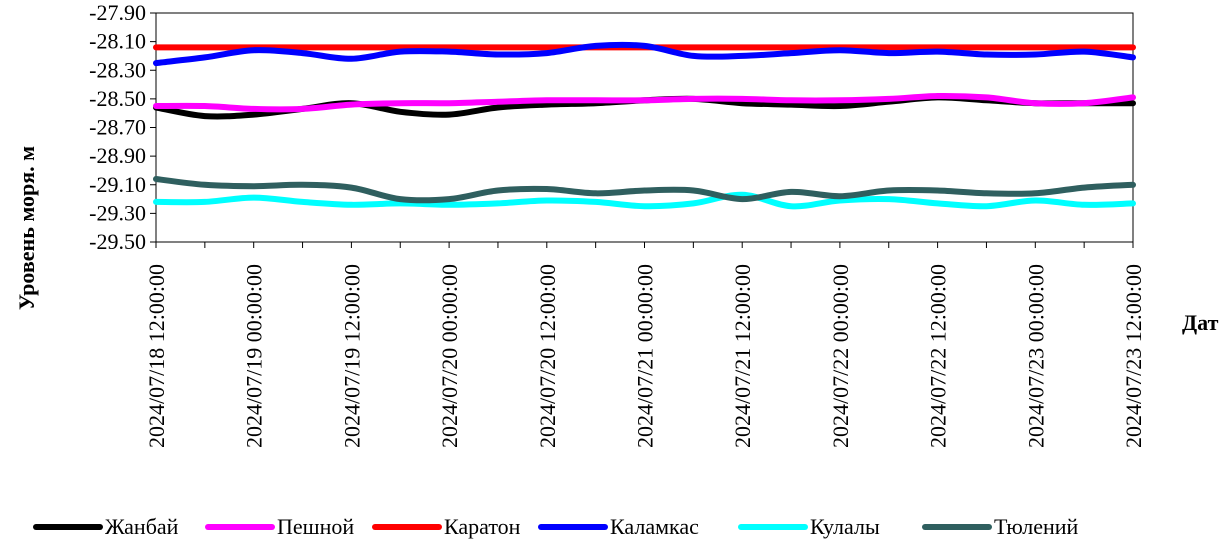  I want to click on legend-label: Тюлений, so click(1036, 526).